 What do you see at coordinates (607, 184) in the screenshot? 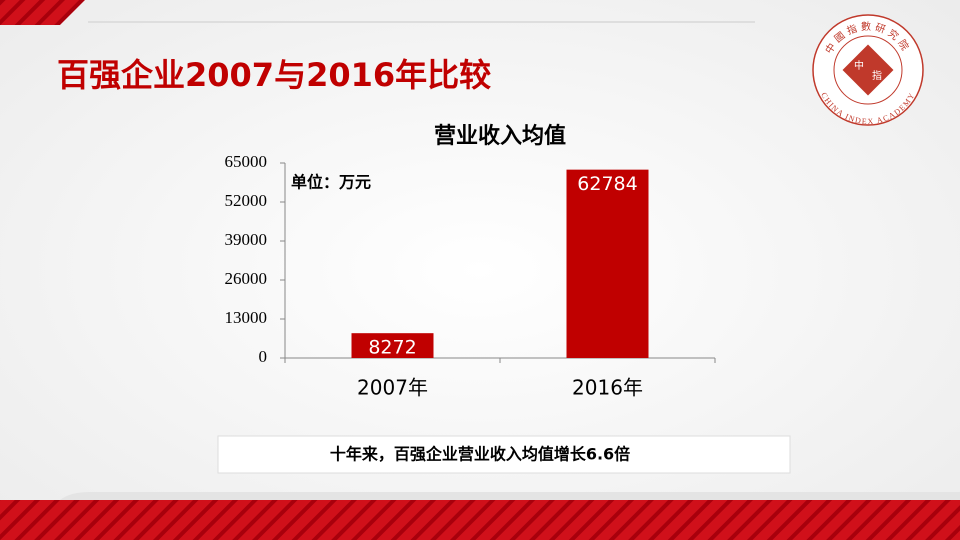
I see `data-label: 62784` at bounding box center [607, 184].